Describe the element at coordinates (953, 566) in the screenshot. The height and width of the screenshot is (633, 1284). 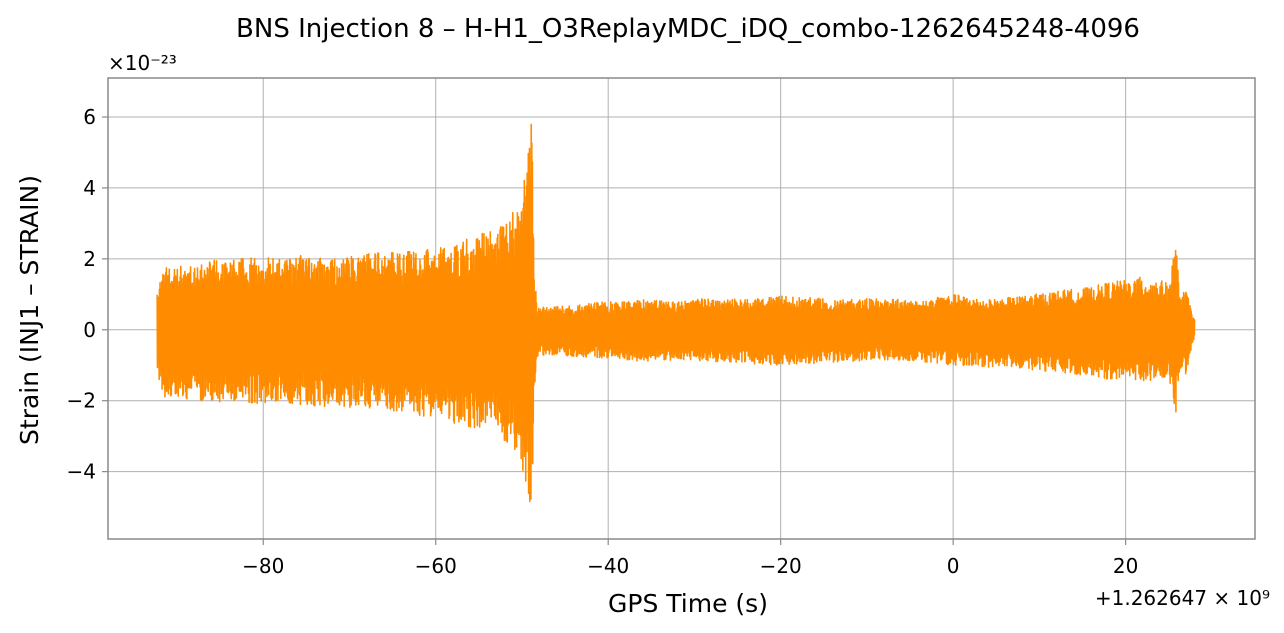
I see `x-tick-label: 0` at that location.